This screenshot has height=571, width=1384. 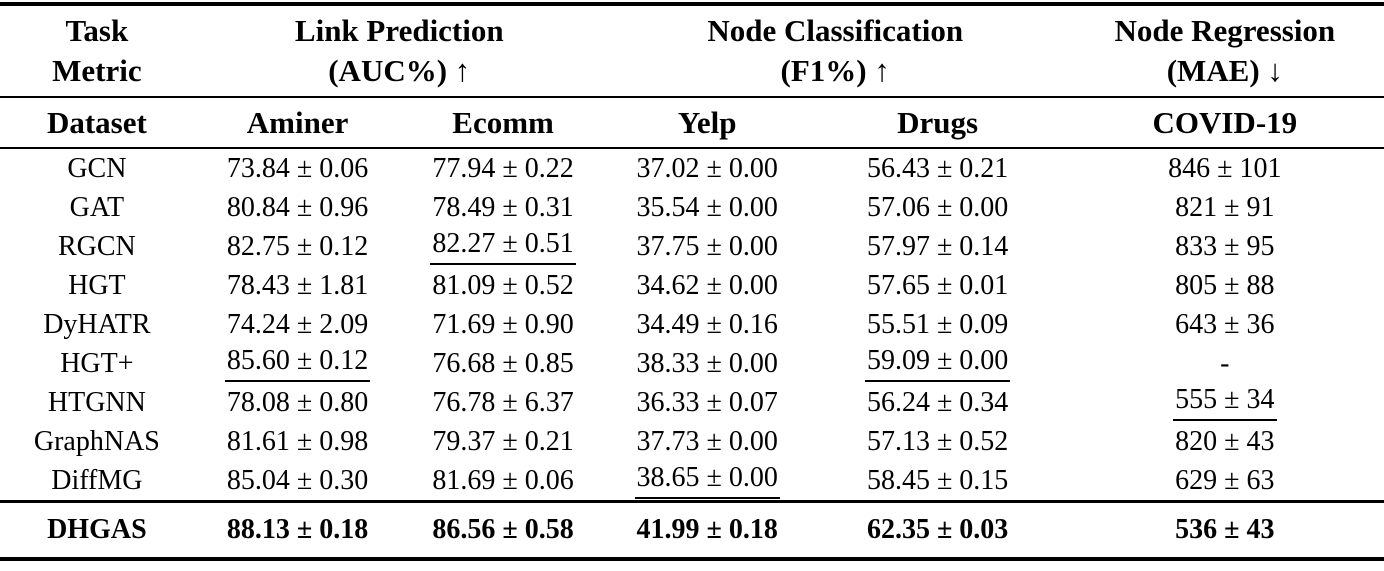 I want to click on group-metric-with-up-arrow-icon: (F1%) ↑, so click(x=835, y=70).